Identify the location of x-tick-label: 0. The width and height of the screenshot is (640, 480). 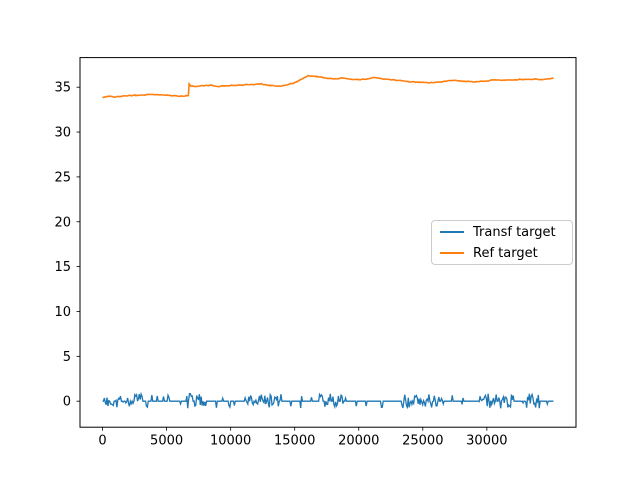
(102, 441).